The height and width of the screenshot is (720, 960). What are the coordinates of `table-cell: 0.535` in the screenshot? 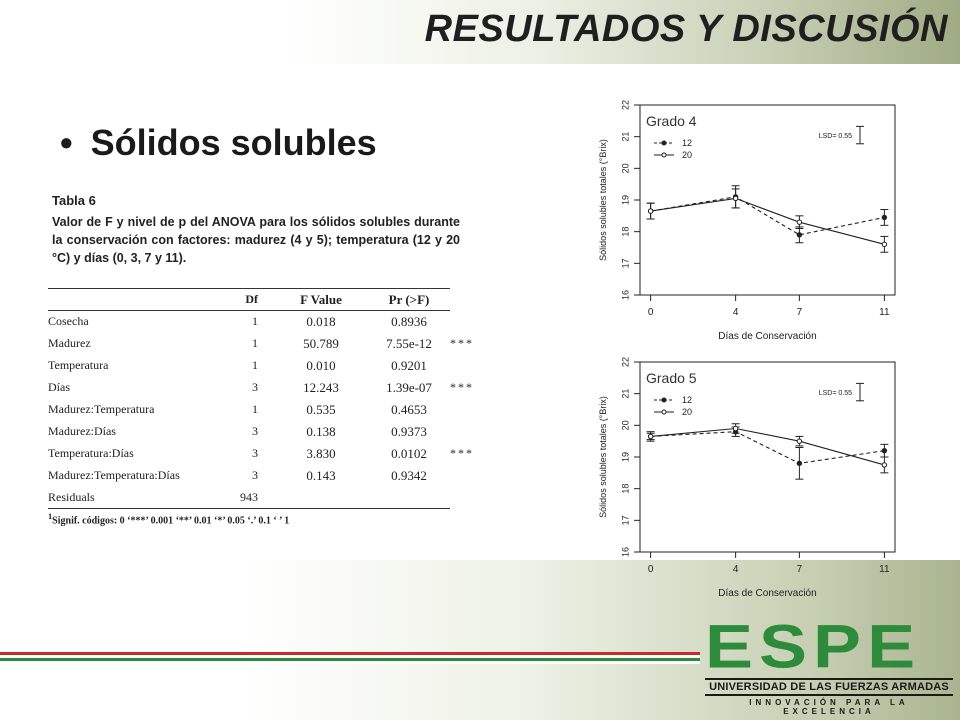 It's located at (321, 409).